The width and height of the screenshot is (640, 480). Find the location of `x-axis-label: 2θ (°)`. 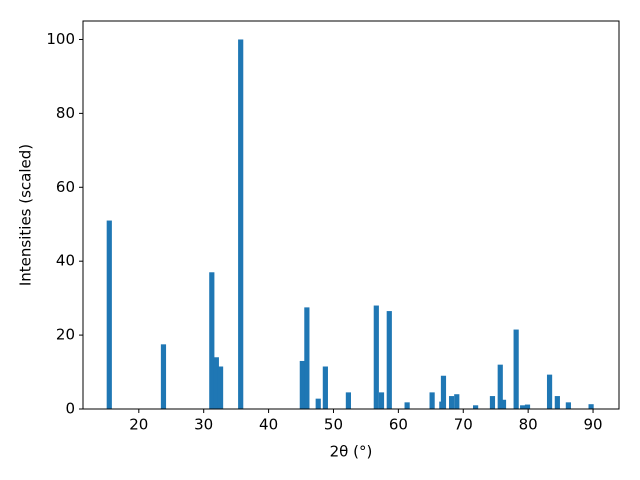

x-axis-label: 2θ (°) is located at coordinates (351, 452).